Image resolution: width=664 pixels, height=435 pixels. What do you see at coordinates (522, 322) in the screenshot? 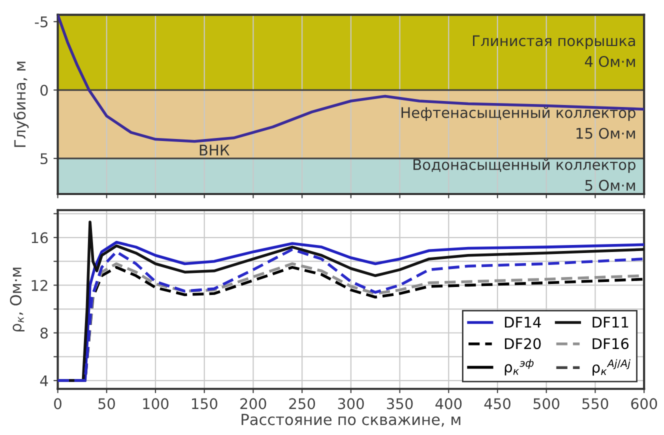
I see `legend-label: DF14` at bounding box center [522, 322].